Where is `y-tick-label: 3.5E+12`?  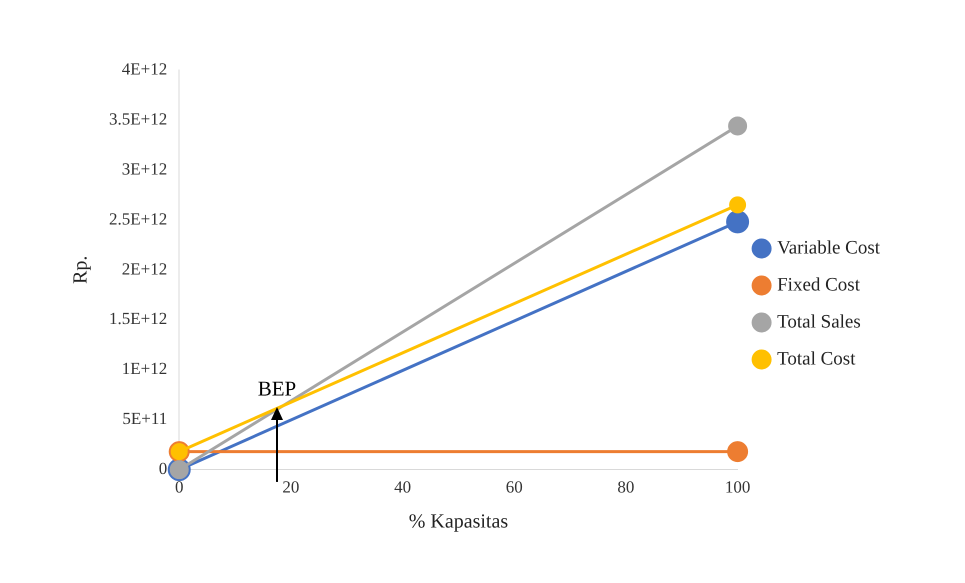
y-tick-label: 3.5E+12 is located at coordinates (138, 118).